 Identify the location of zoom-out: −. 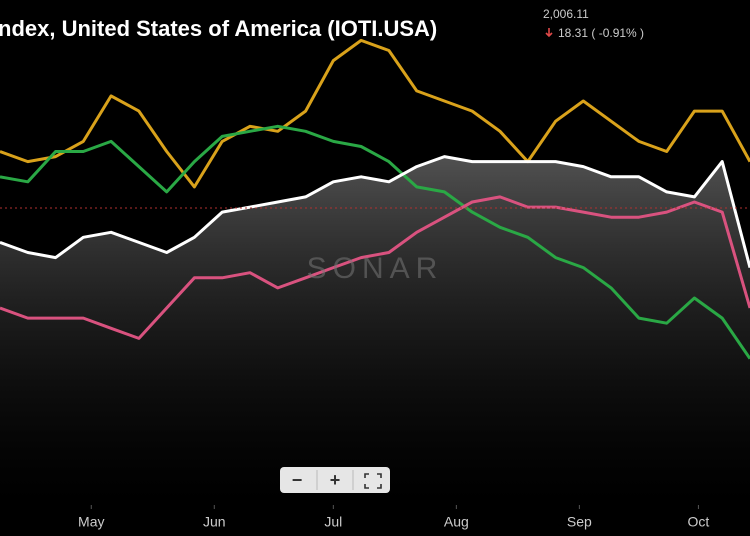
(297, 480).